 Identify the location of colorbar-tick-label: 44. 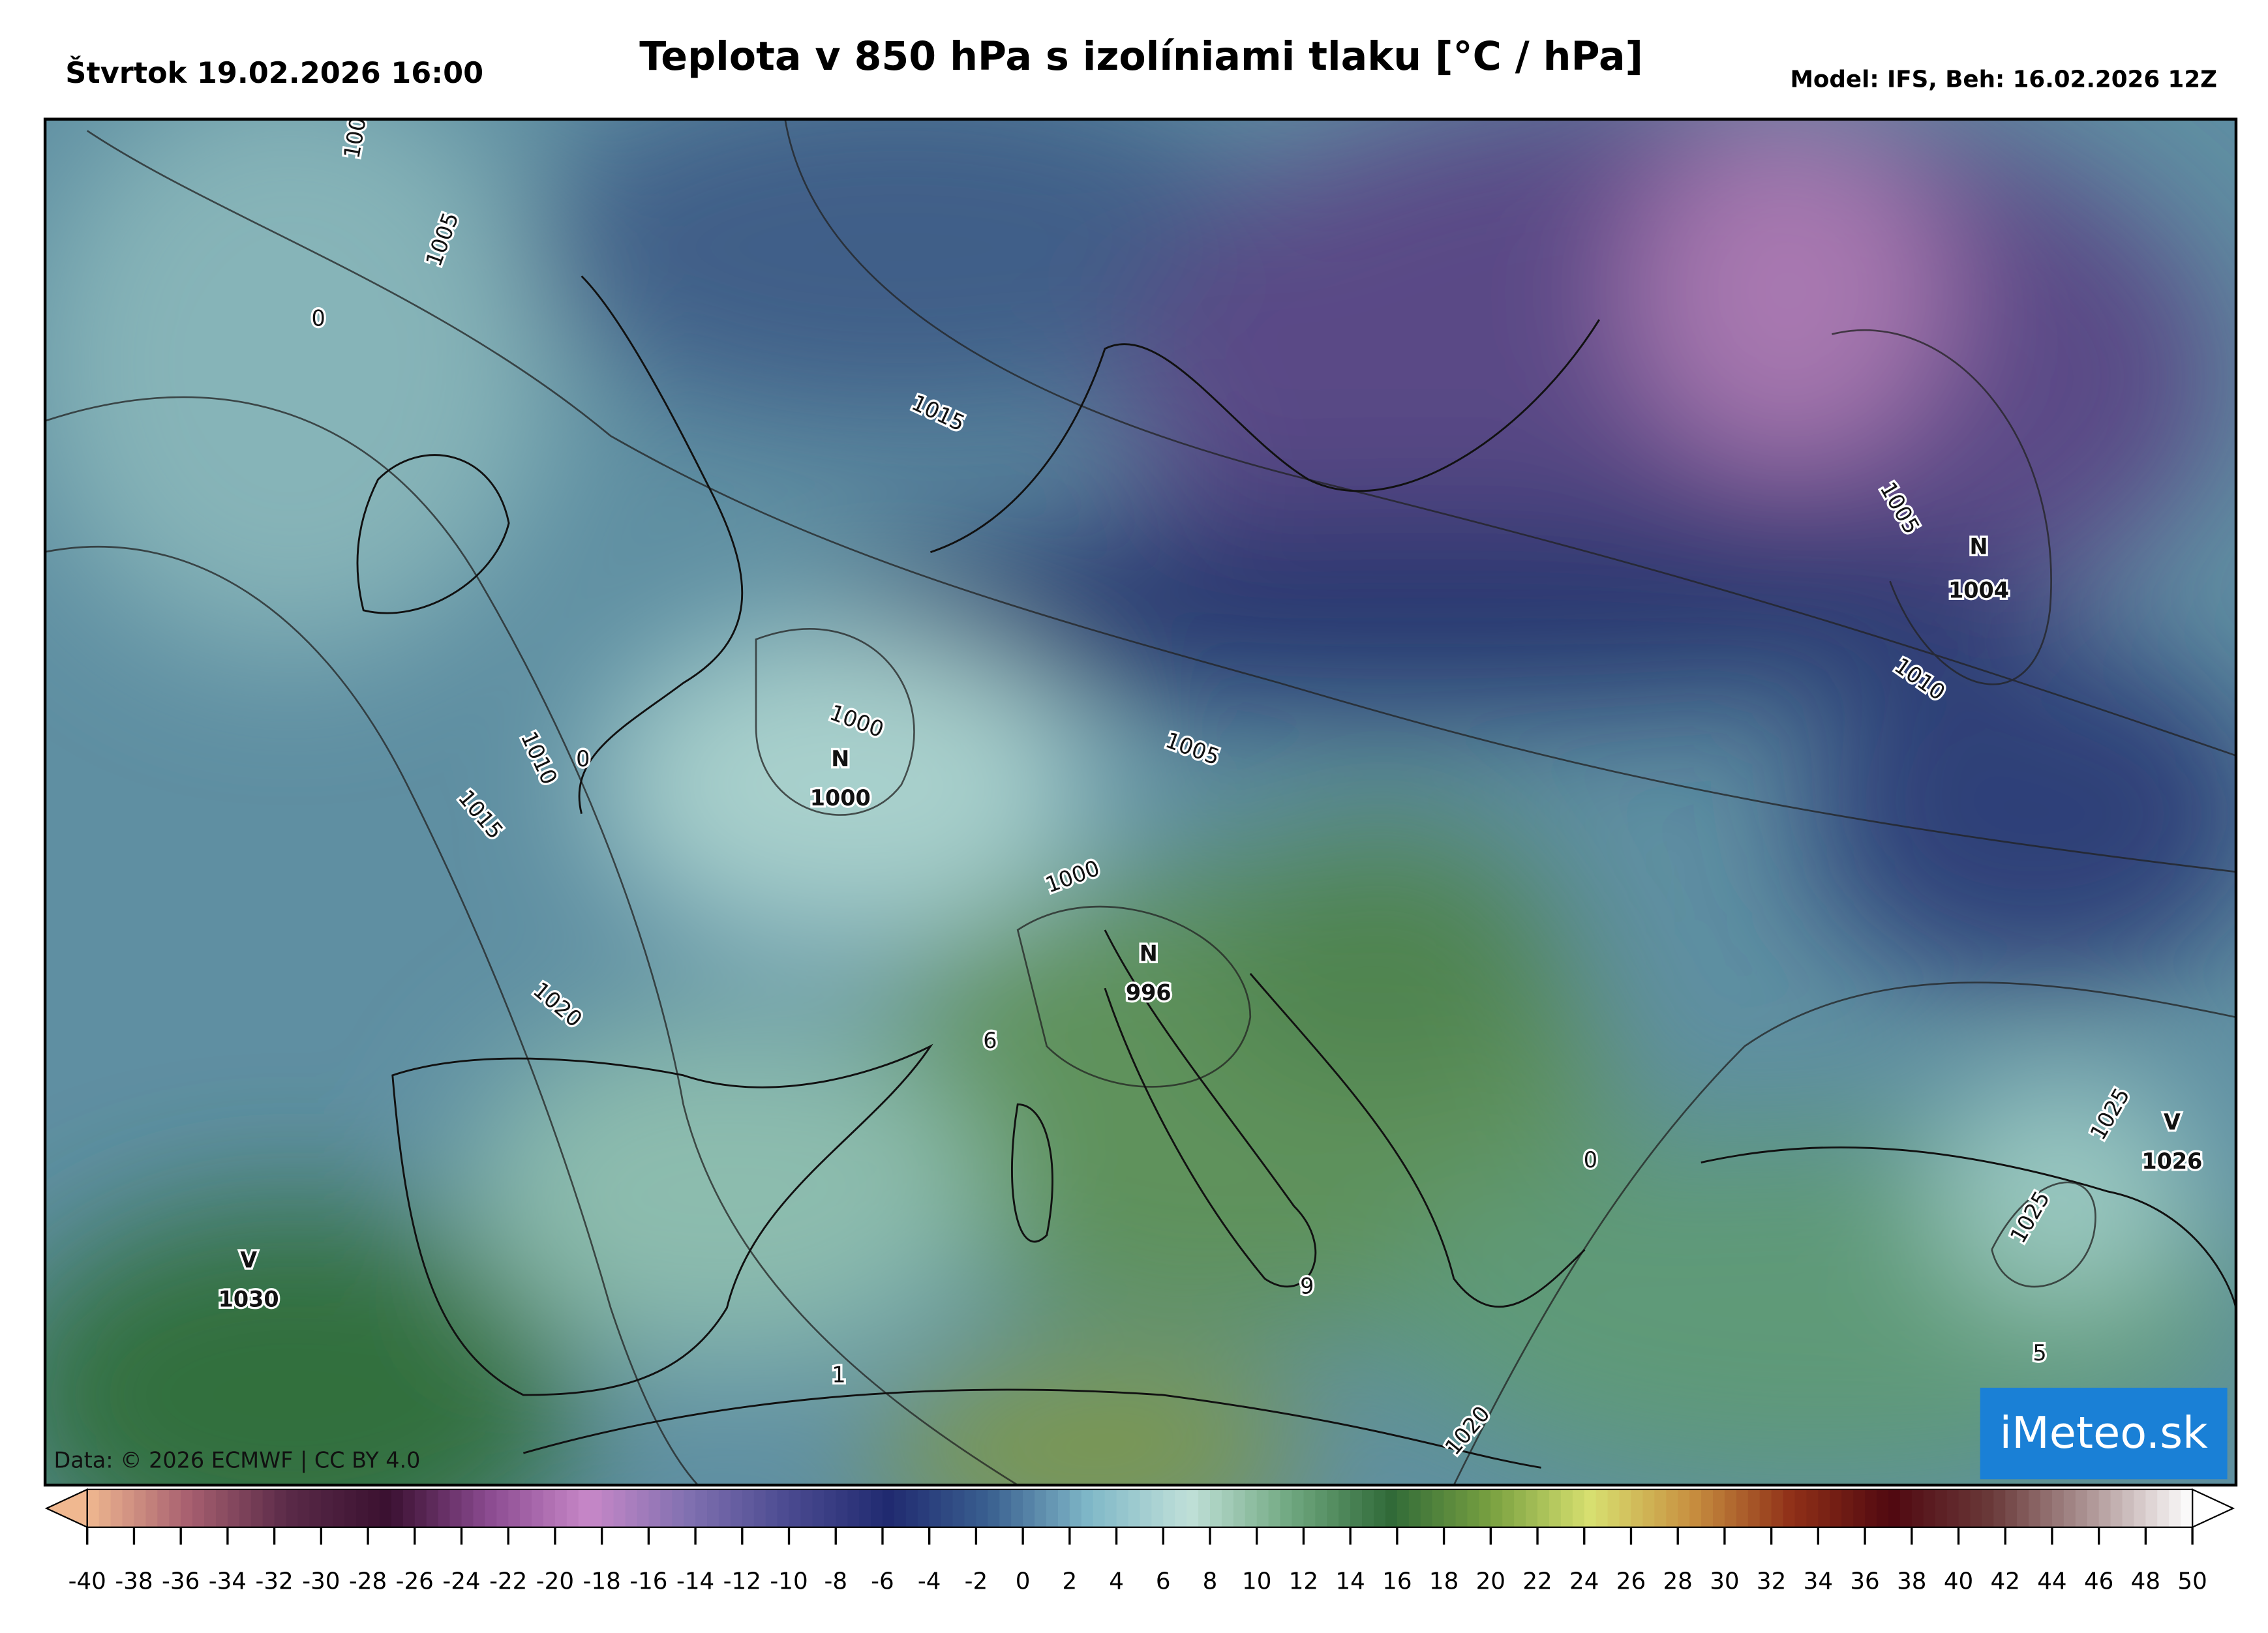
(2051, 1581).